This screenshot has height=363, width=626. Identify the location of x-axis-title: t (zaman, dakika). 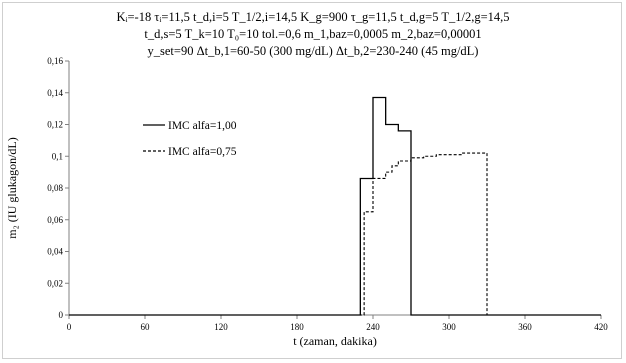
(335, 341).